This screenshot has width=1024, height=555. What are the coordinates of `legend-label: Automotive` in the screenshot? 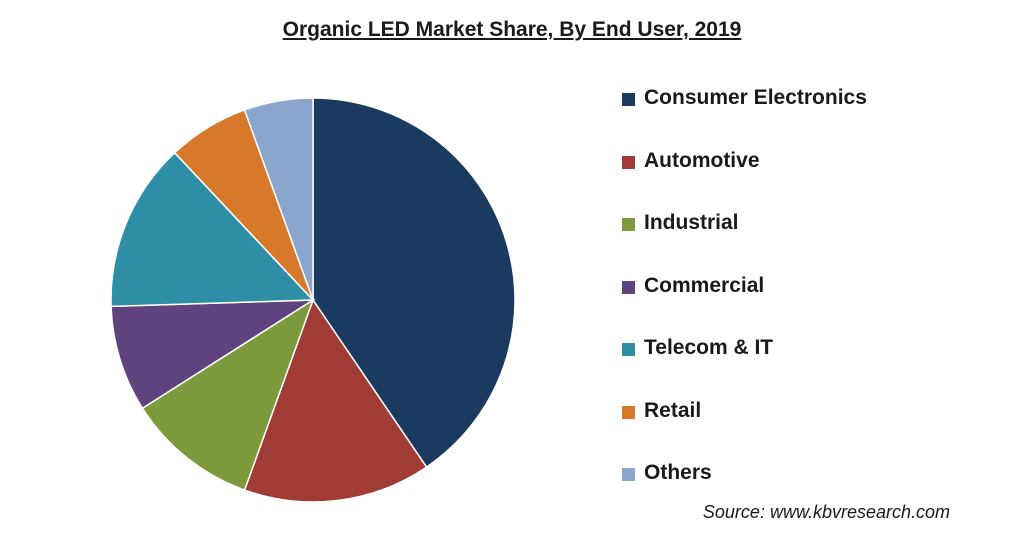 It's located at (702, 160).